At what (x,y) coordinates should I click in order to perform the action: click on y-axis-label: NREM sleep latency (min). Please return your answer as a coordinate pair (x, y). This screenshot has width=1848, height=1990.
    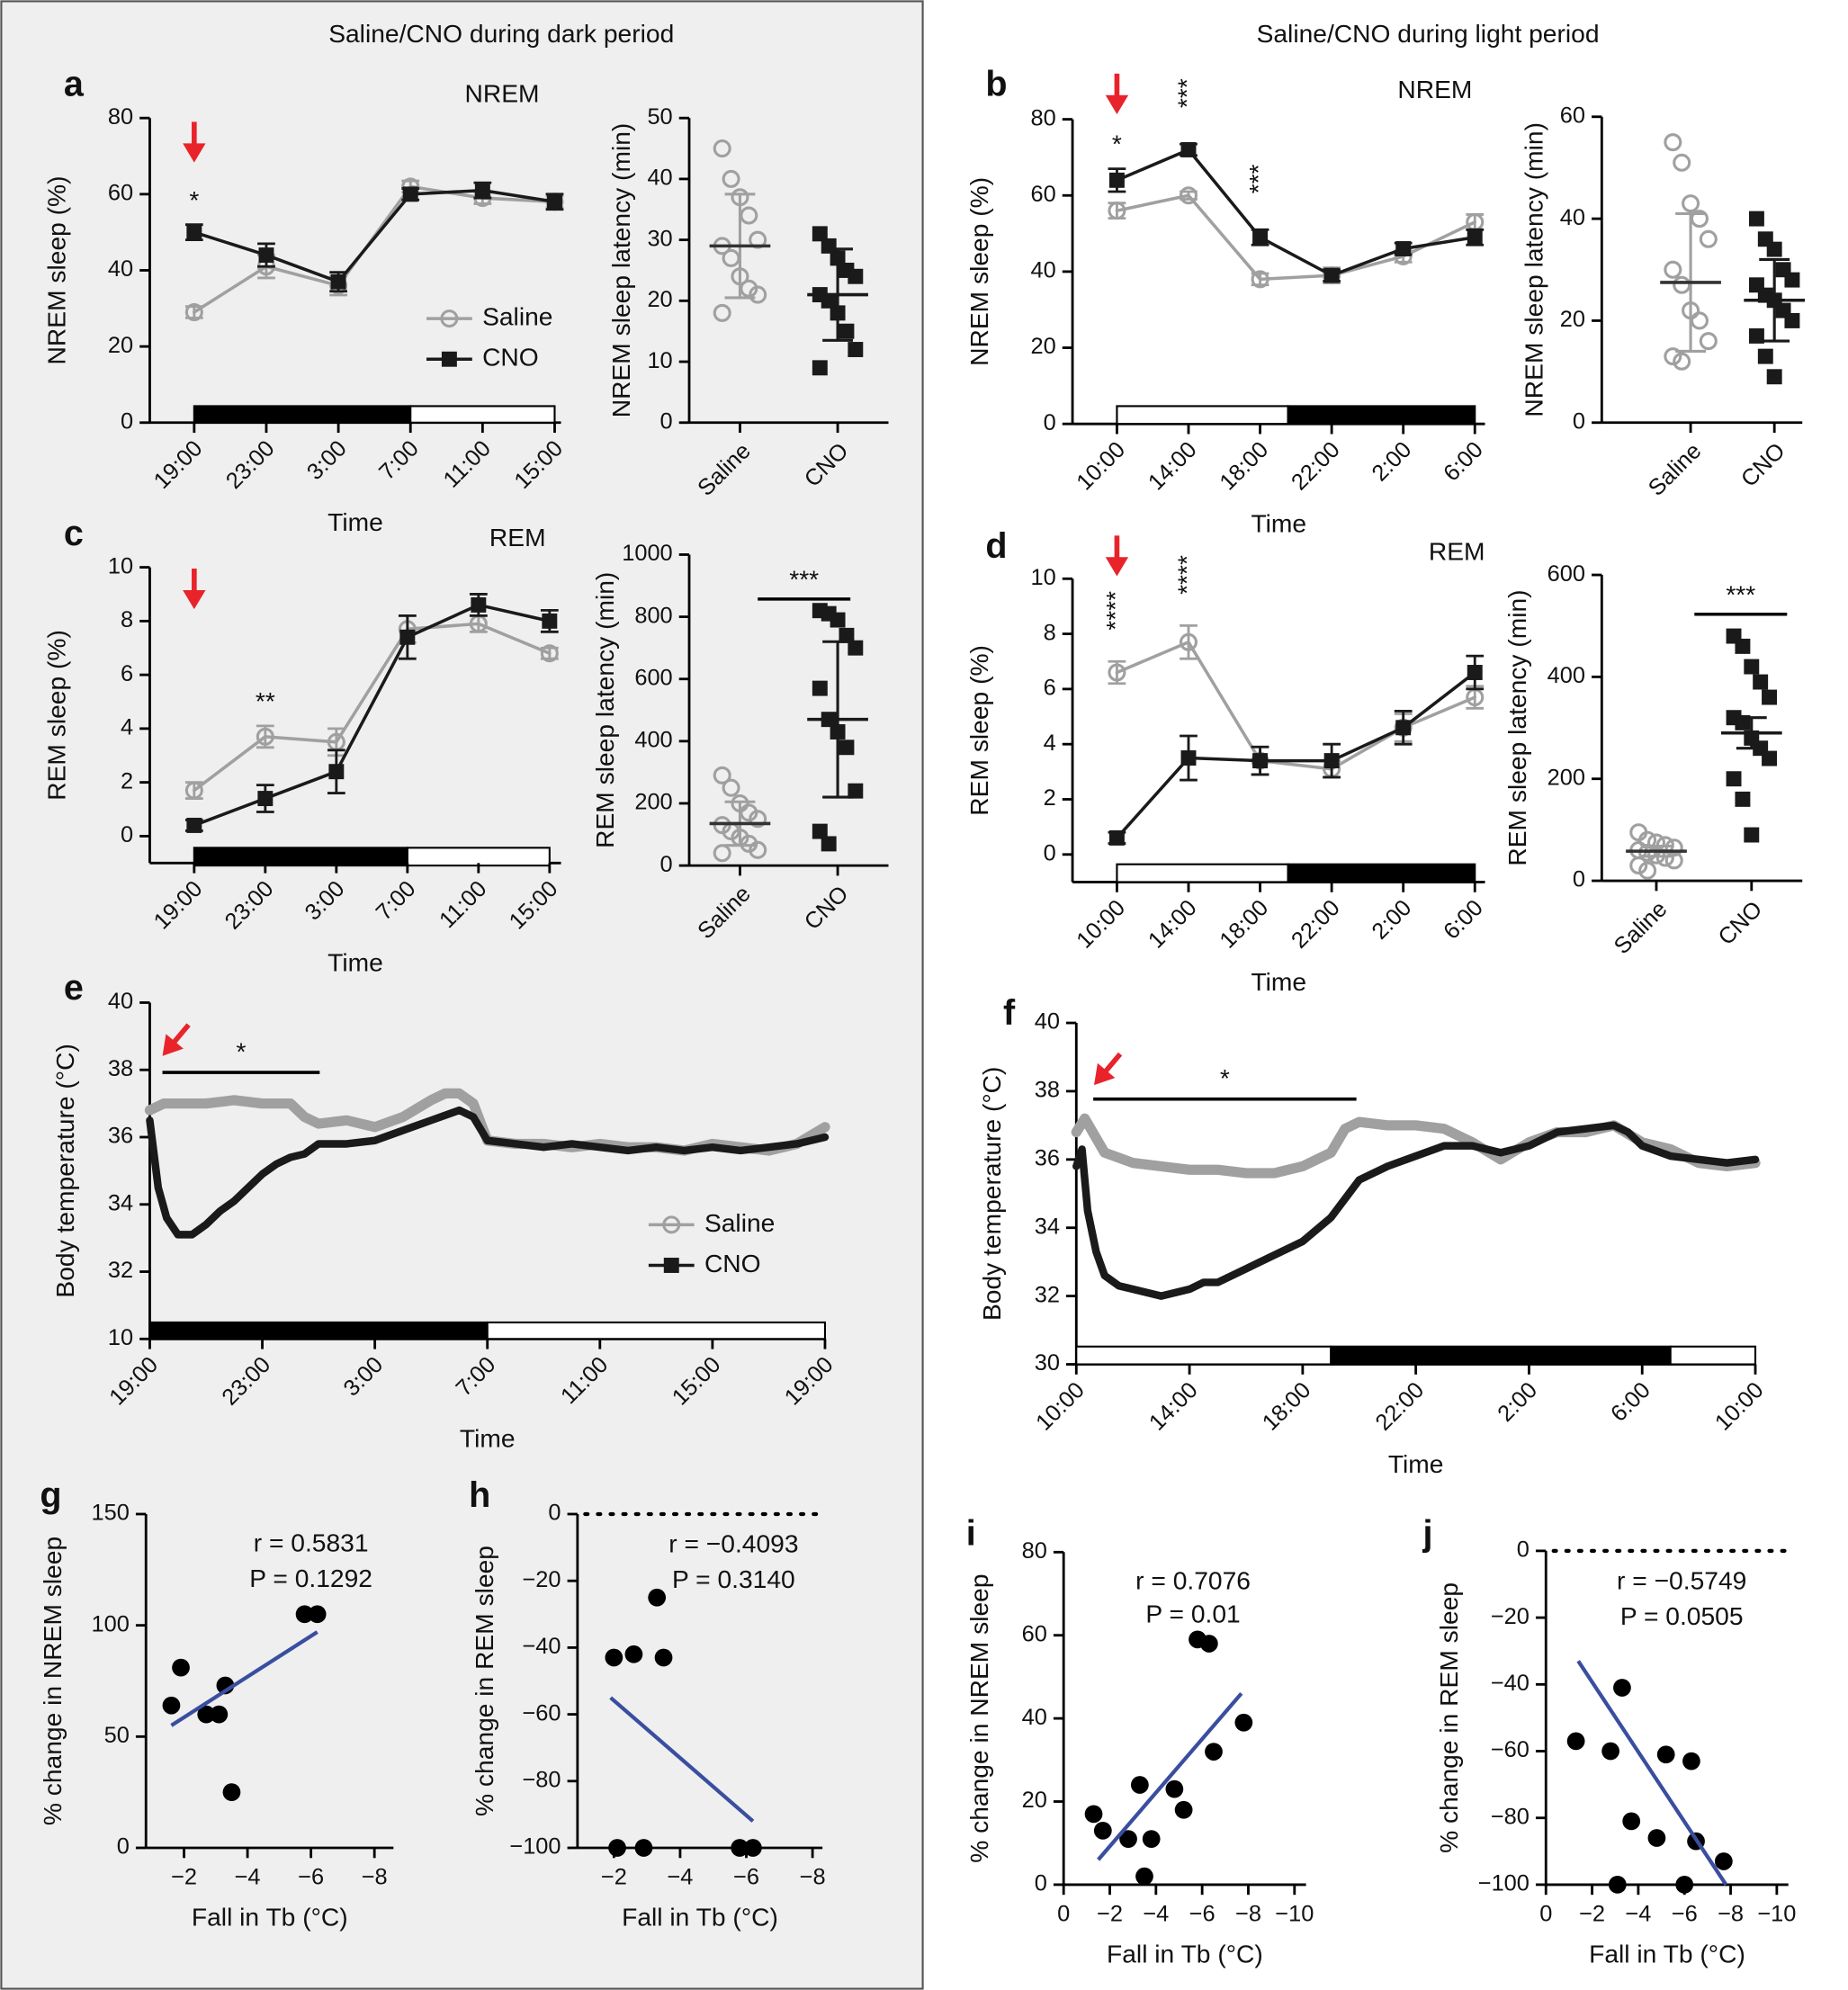
    Looking at the image, I should click on (620, 270).